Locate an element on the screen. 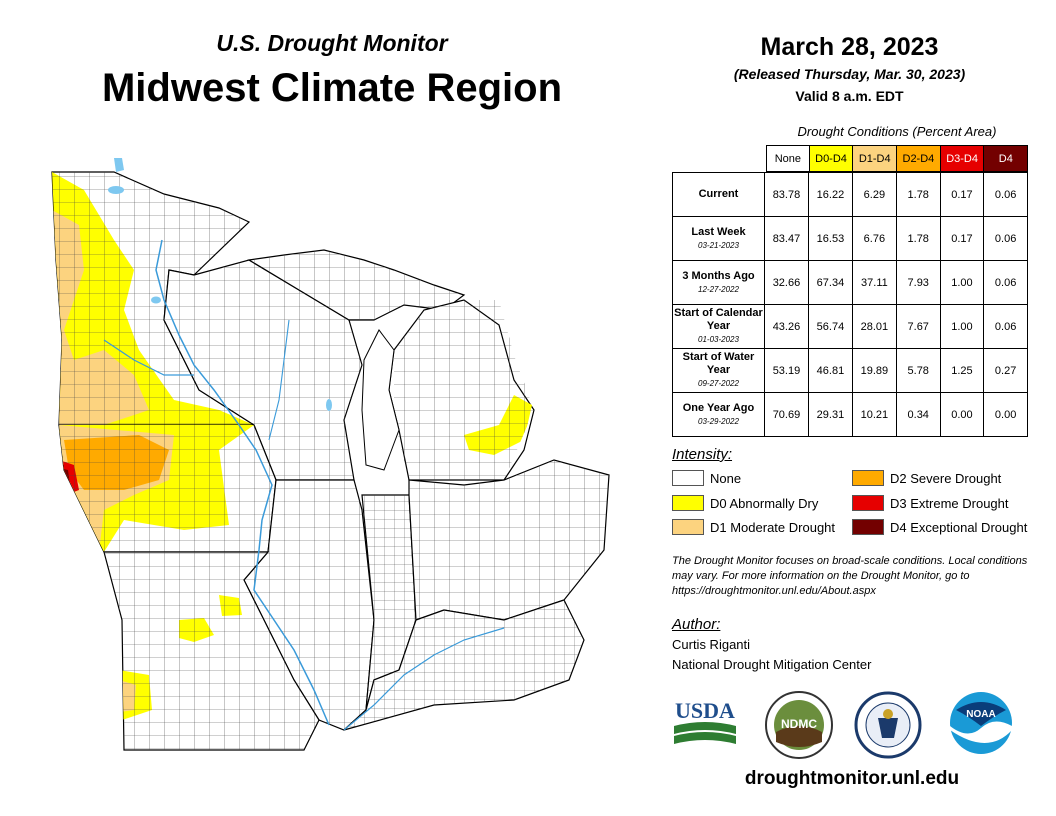 Image resolution: width=1056 pixels, height=816 pixels. table-row: Current 83.78 16.22 6.29 1.78 0.17 0.06 is located at coordinates (850, 194).